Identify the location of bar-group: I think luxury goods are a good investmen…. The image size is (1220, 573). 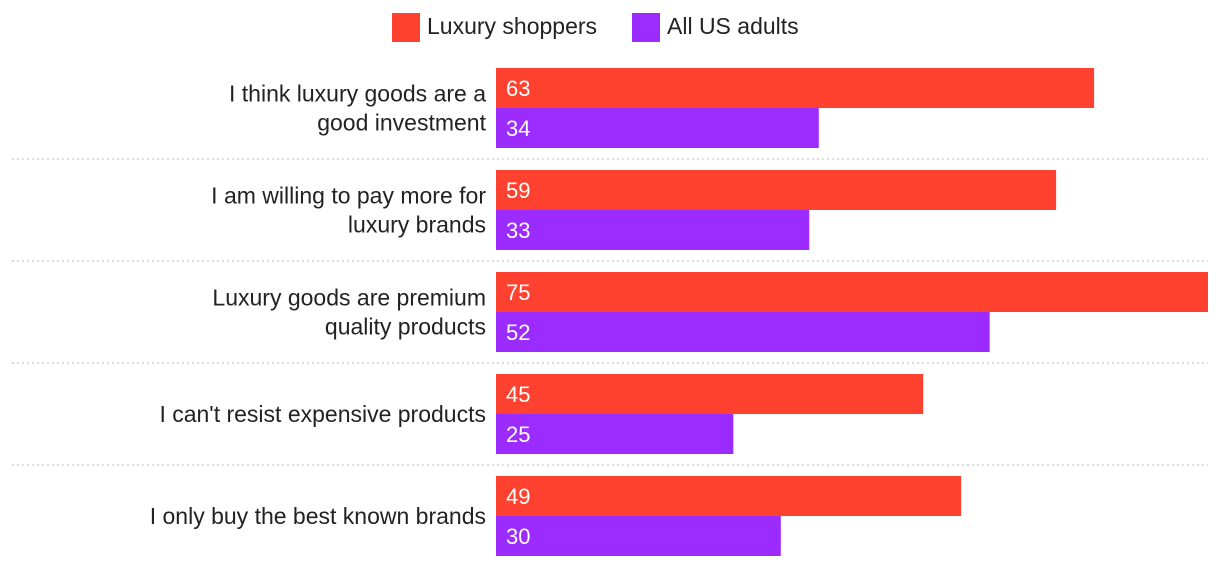
(662, 108).